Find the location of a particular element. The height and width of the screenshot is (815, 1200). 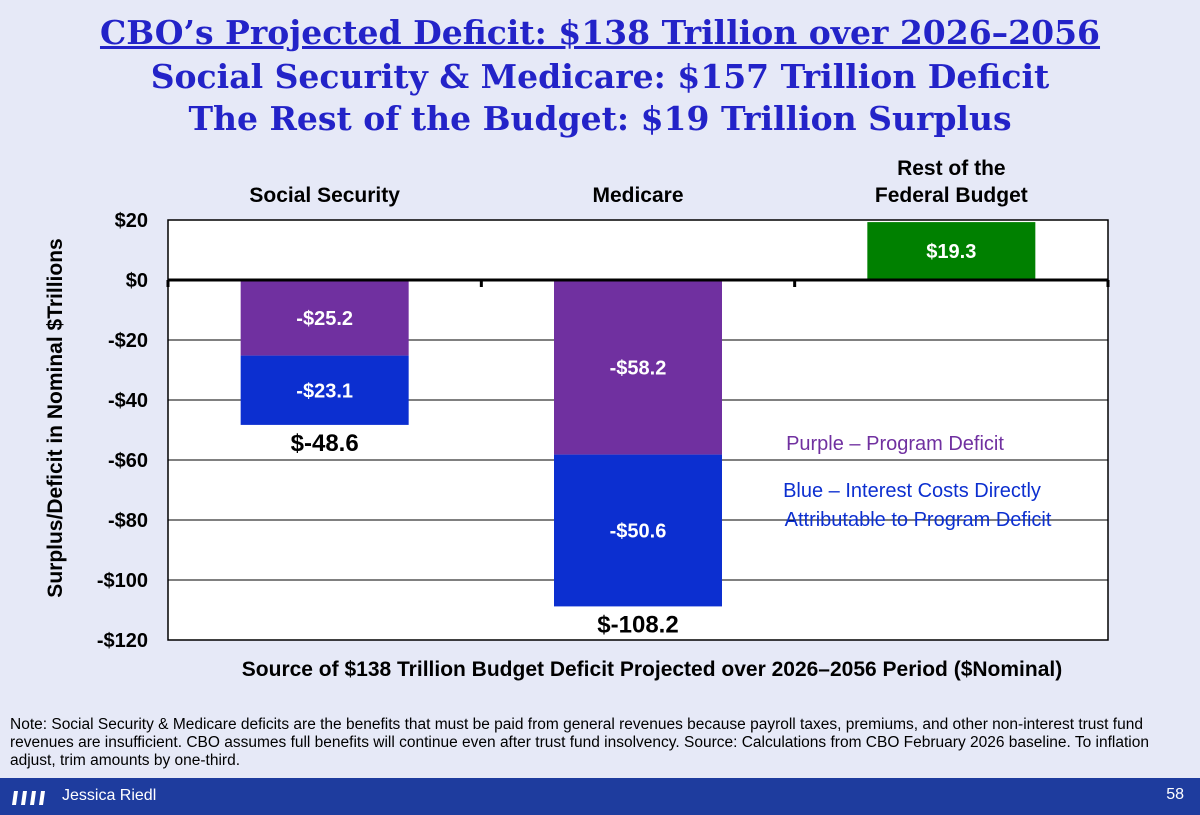

footer-bar: Jessica Riedl 58 is located at coordinates (600, 796).